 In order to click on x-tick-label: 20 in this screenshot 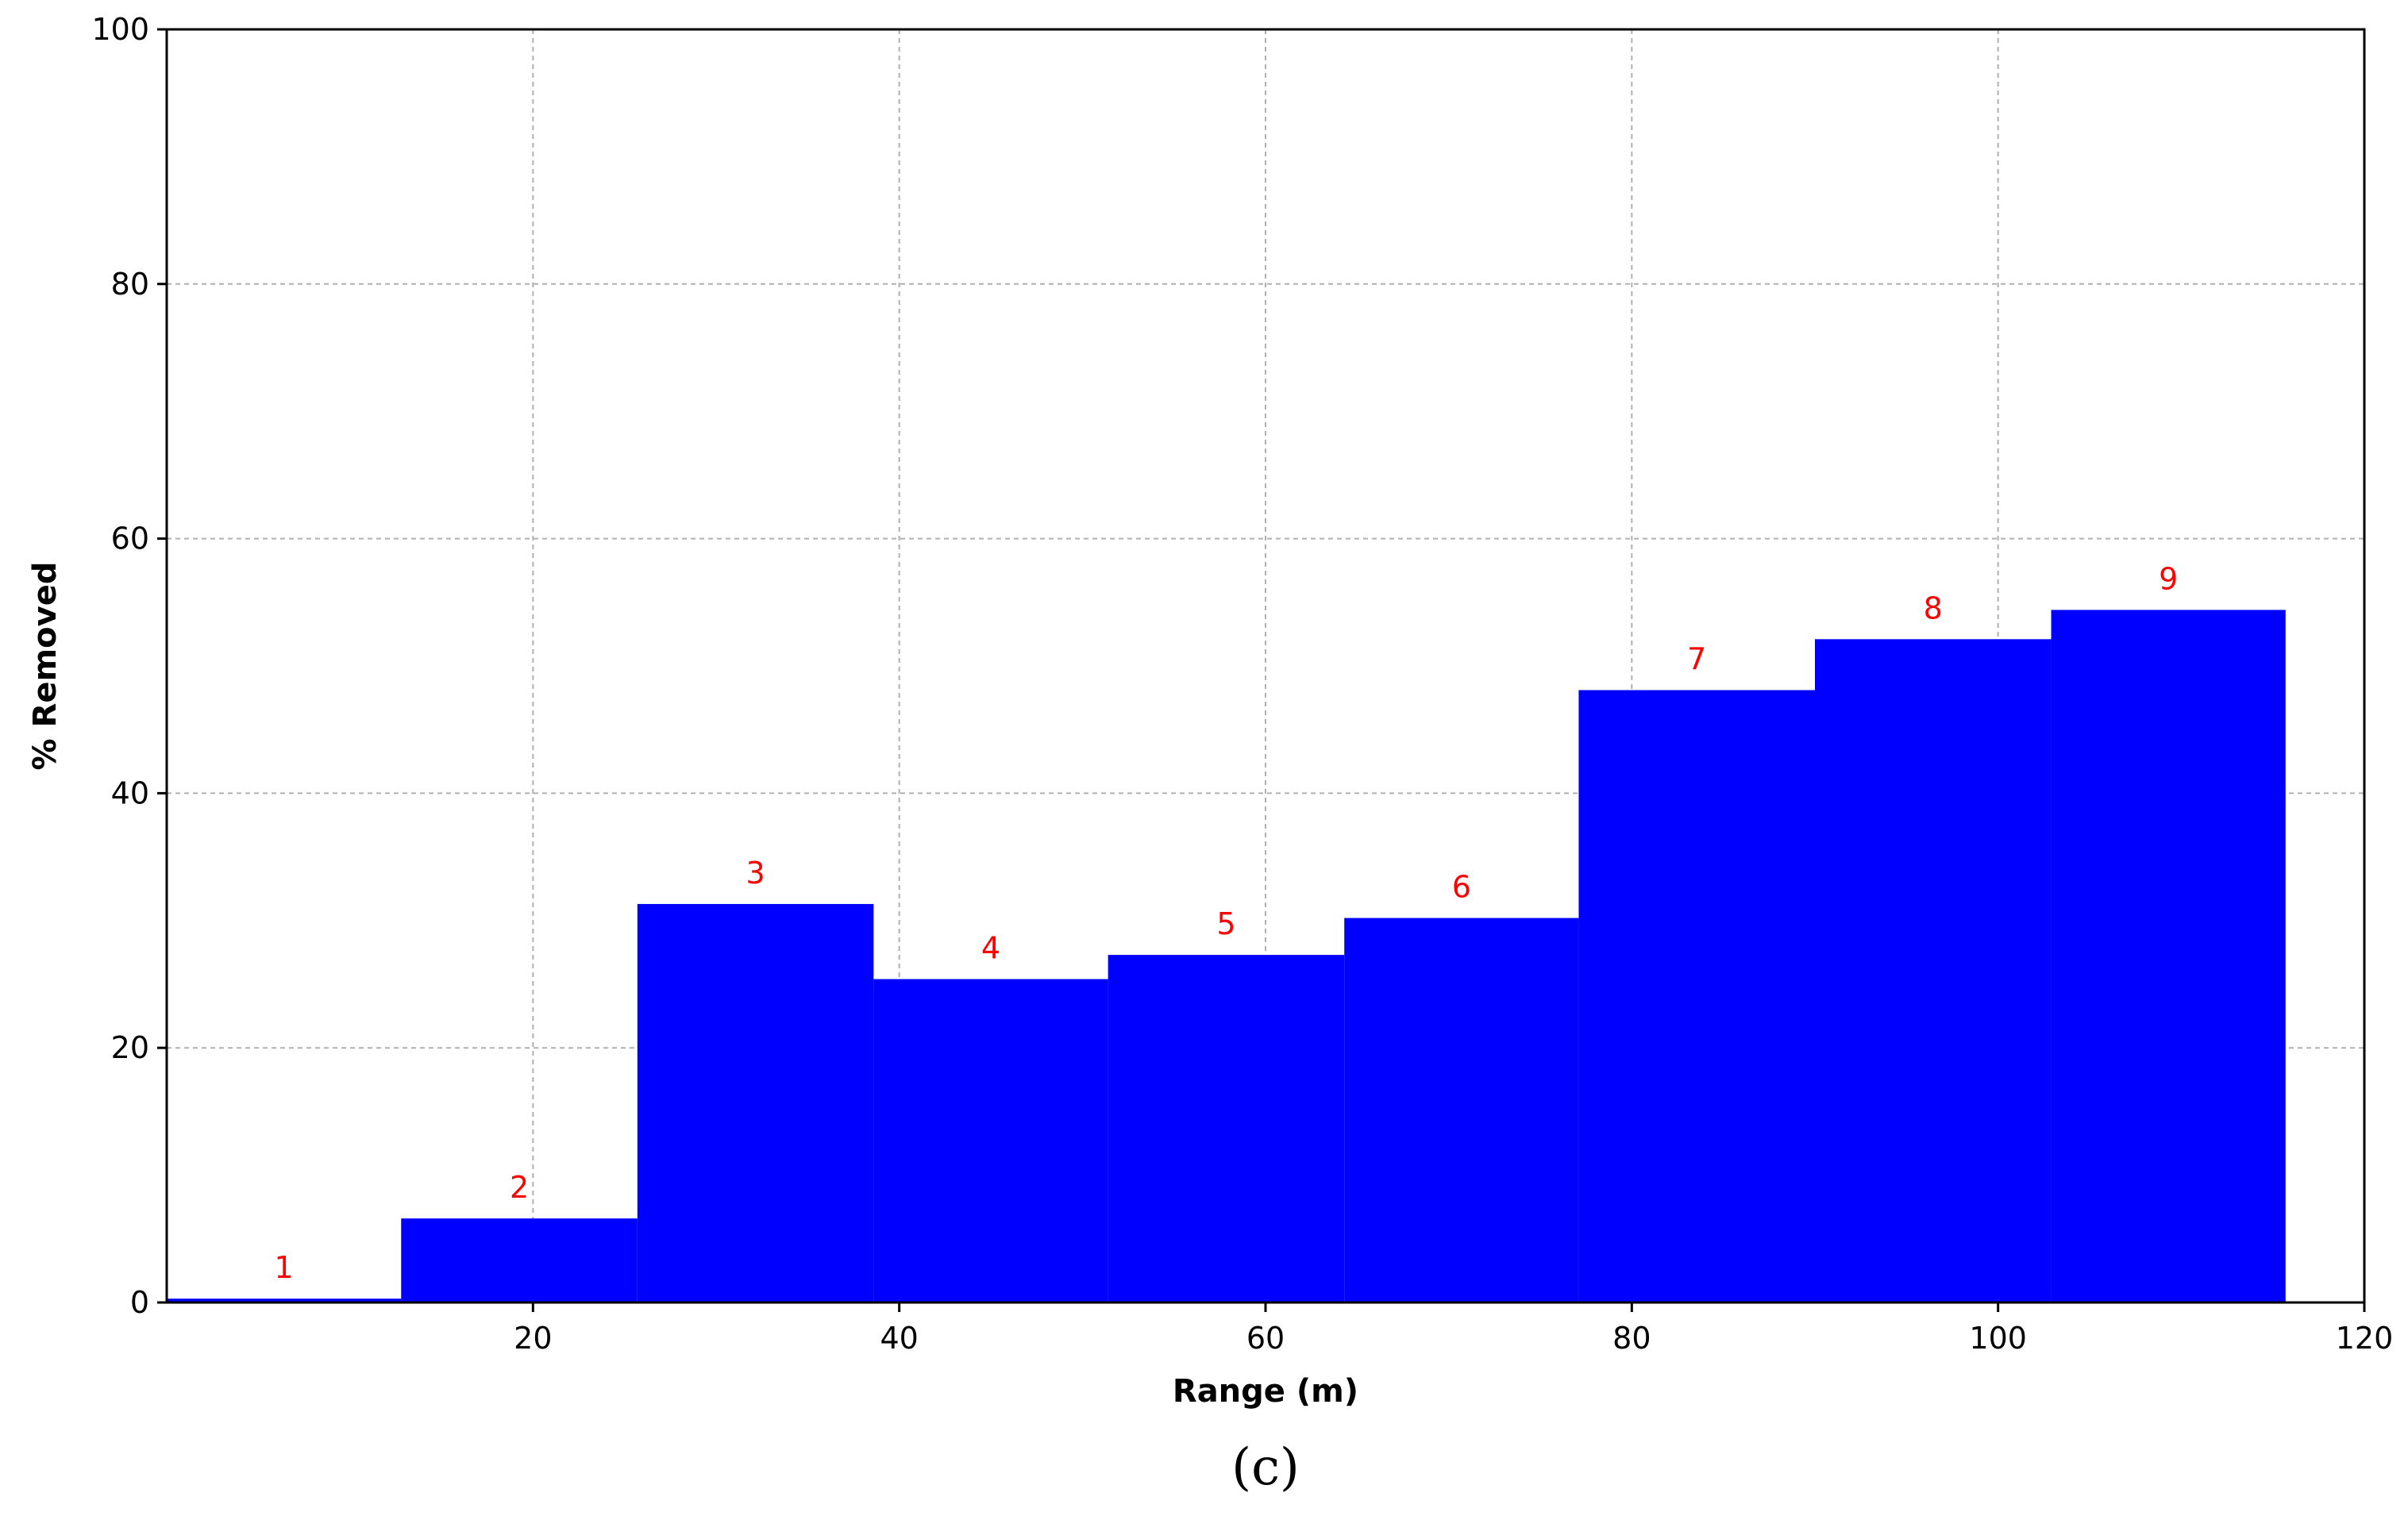, I will do `click(533, 1338)`.